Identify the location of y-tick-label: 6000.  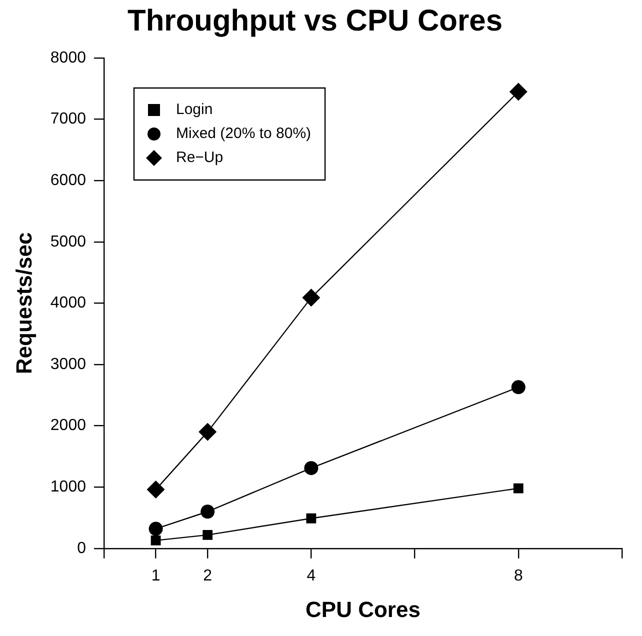
(68, 181).